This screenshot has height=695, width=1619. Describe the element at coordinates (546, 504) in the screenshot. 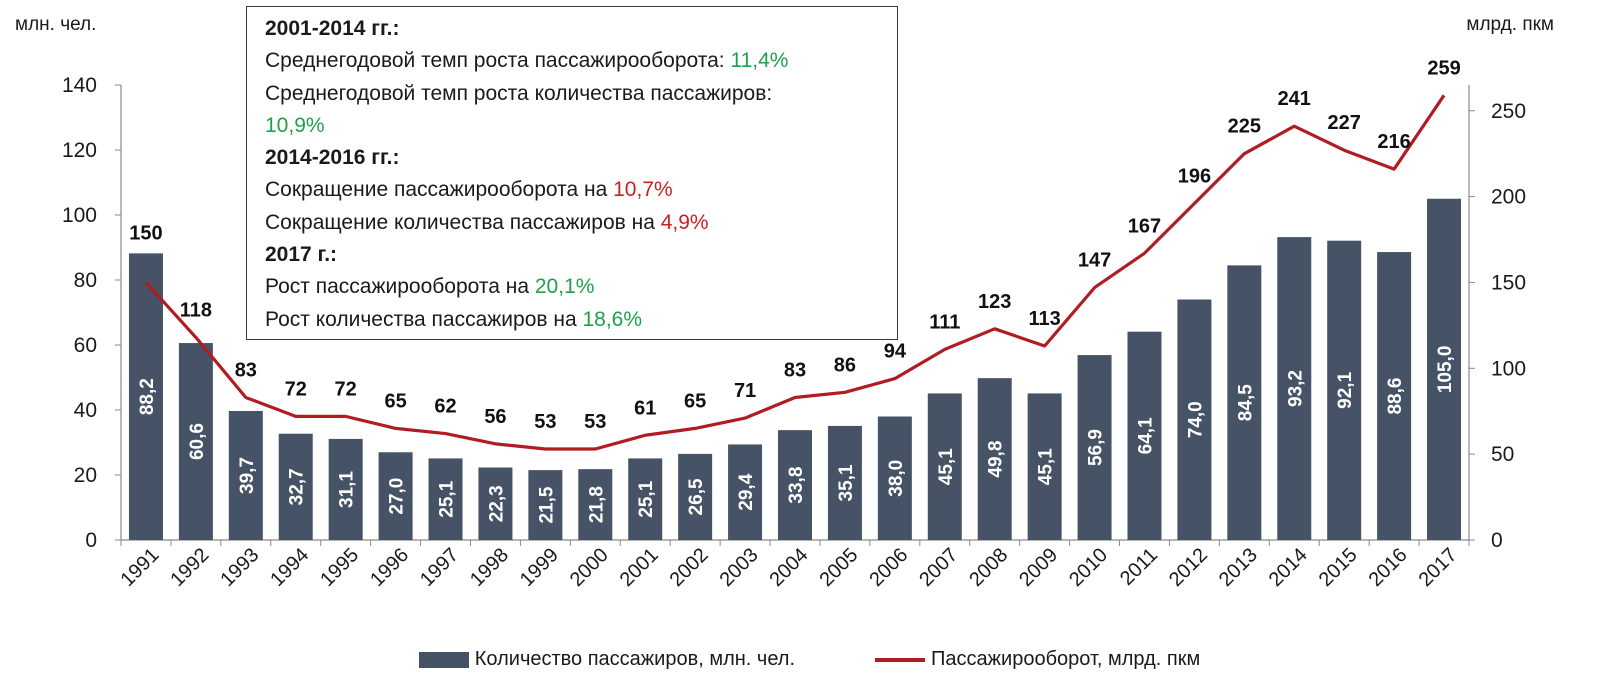

I see `bar-value-label: 21,5` at that location.